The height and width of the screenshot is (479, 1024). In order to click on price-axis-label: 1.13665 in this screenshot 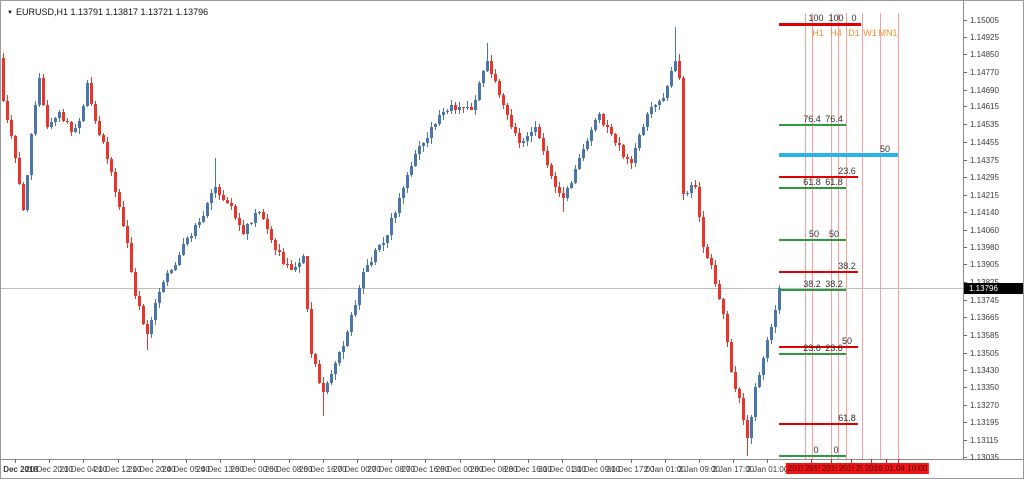, I will do `click(984, 317)`.